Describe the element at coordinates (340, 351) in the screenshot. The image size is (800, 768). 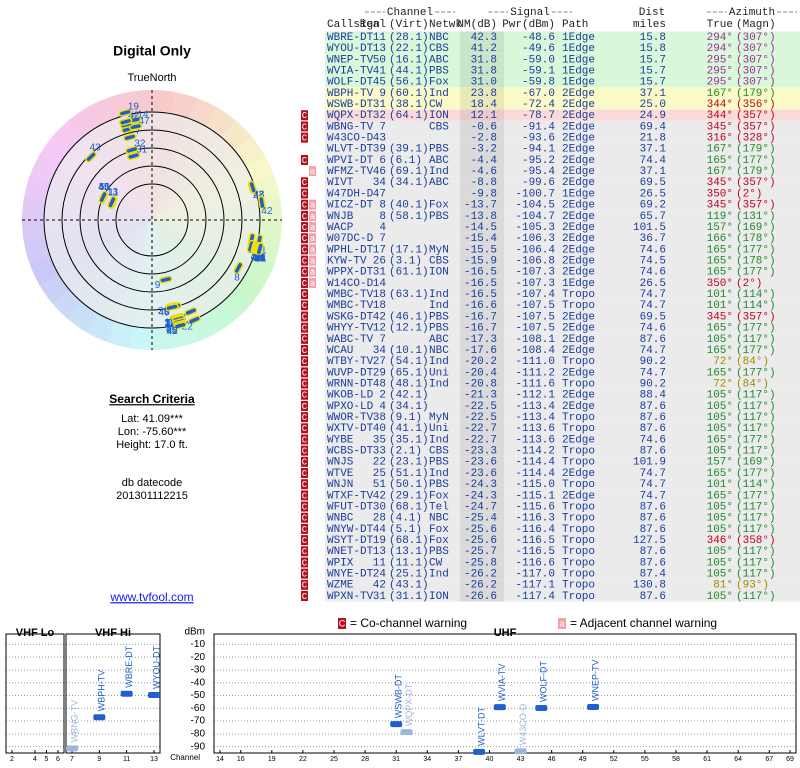
I see `cell-callsign: WCAU` at that location.